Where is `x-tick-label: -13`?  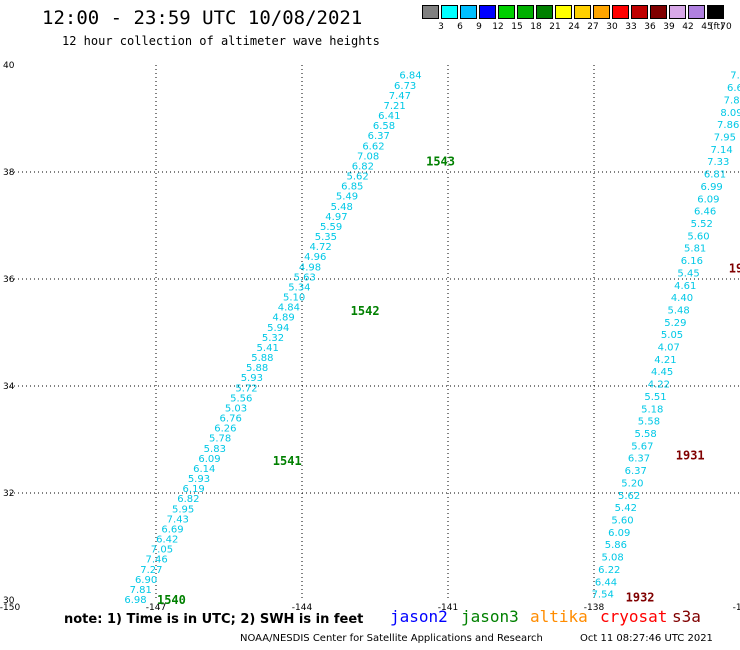 x-tick-label: -13 is located at coordinates (736, 608).